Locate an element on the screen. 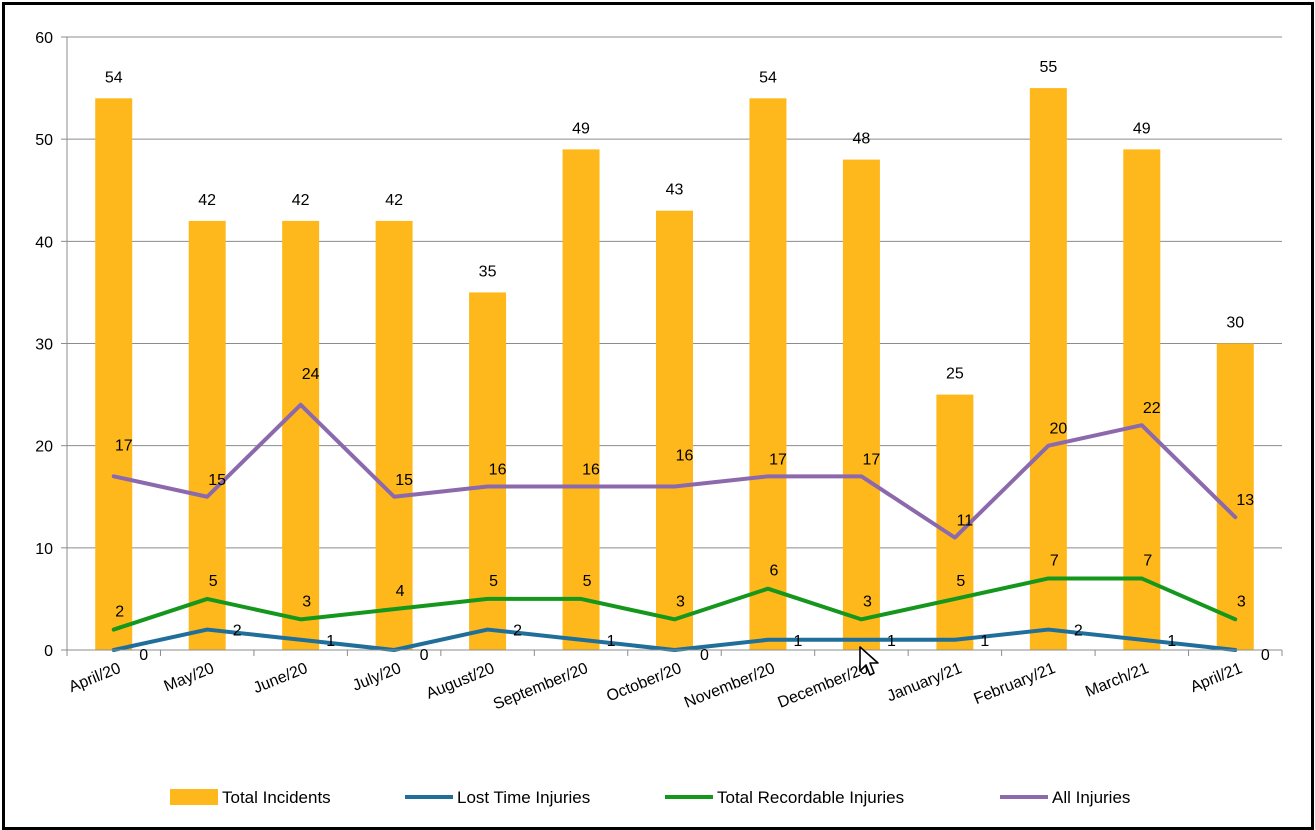  x-tick-label: October/20 is located at coordinates (644, 682).